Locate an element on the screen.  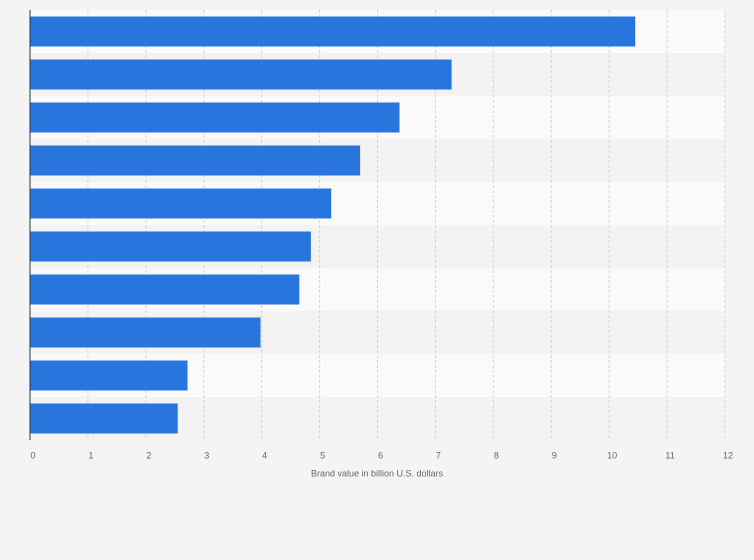
x-tick-label: 8 is located at coordinates (496, 455).